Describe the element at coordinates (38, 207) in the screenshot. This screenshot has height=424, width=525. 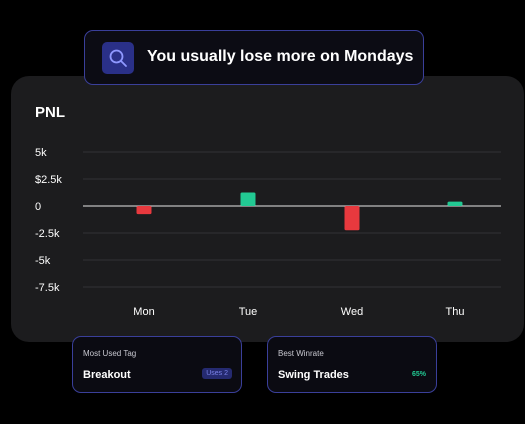
I see `y-tick-label: 0` at that location.